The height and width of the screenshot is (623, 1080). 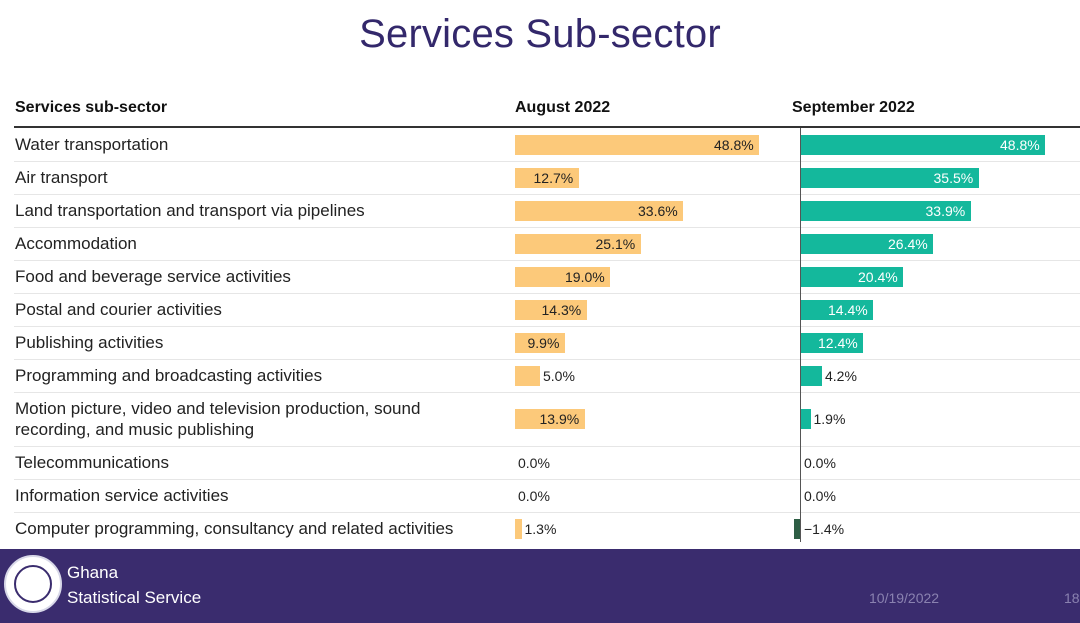 I want to click on org-name-line2: Statistical Service, so click(x=134, y=597).